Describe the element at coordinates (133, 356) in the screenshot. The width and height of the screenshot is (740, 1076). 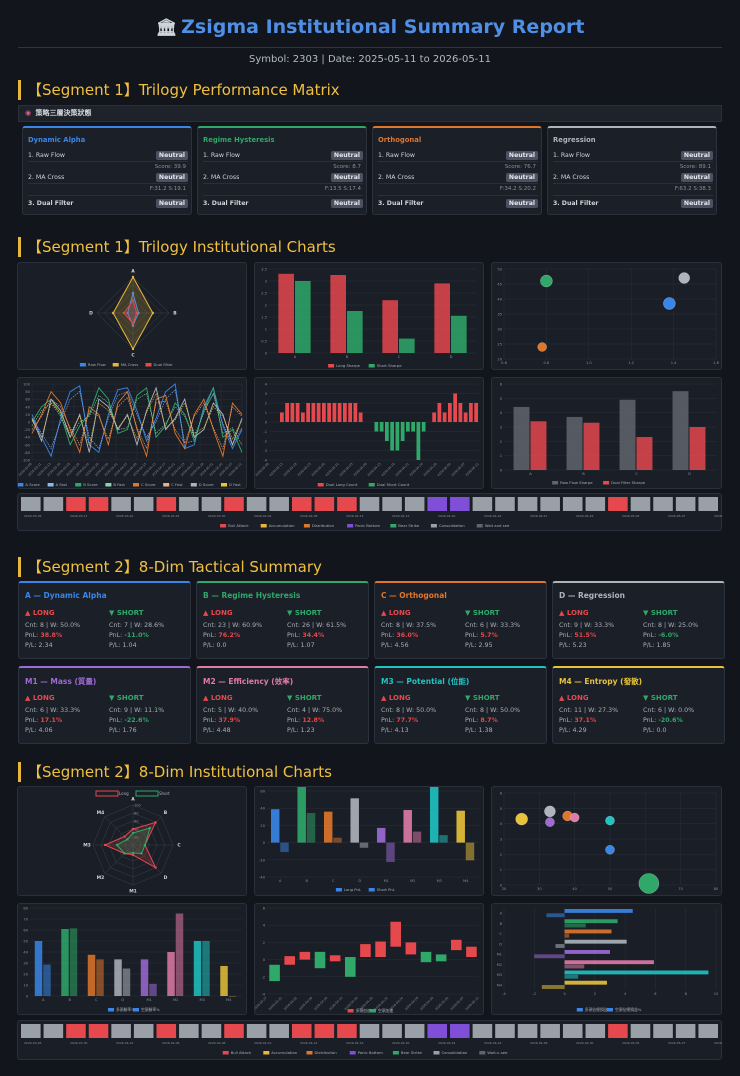
I see `trilogy-radar-axis-label: C` at that location.